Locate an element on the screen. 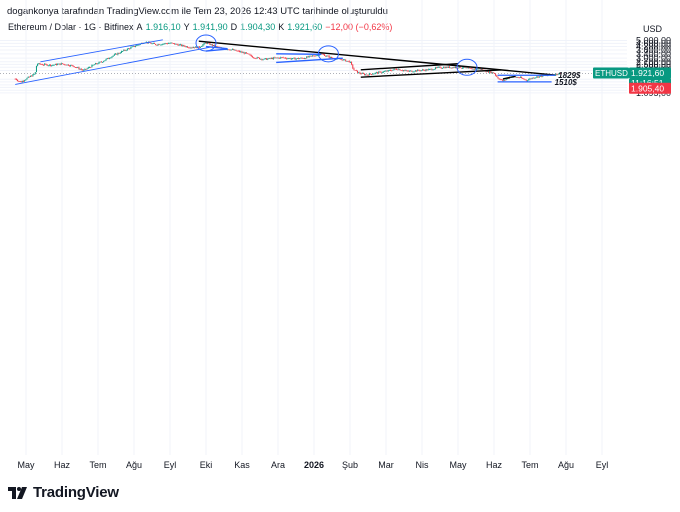  x-tick-label: Tem is located at coordinates (97, 465).